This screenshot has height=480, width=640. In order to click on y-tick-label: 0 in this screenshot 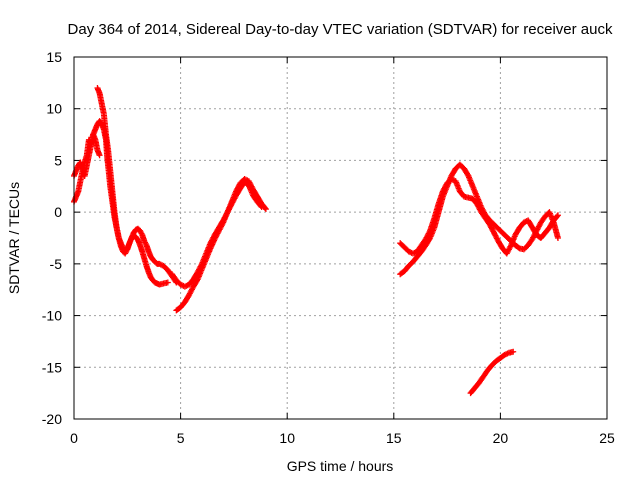, I will do `click(58, 212)`.